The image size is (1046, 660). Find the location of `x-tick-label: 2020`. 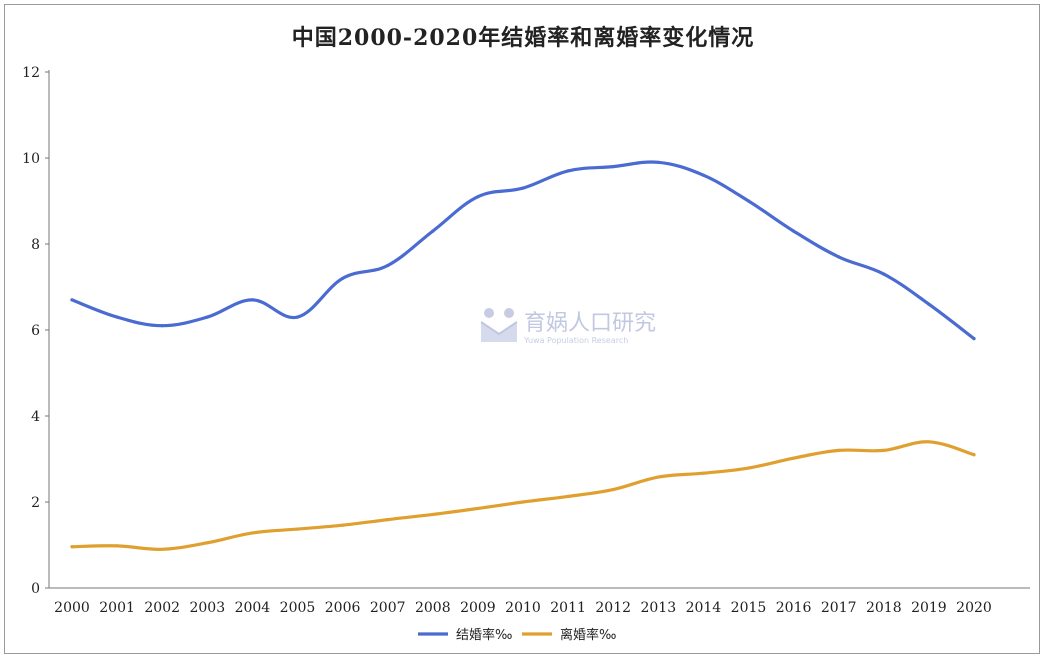

x-tick-label: 2020 is located at coordinates (974, 608).